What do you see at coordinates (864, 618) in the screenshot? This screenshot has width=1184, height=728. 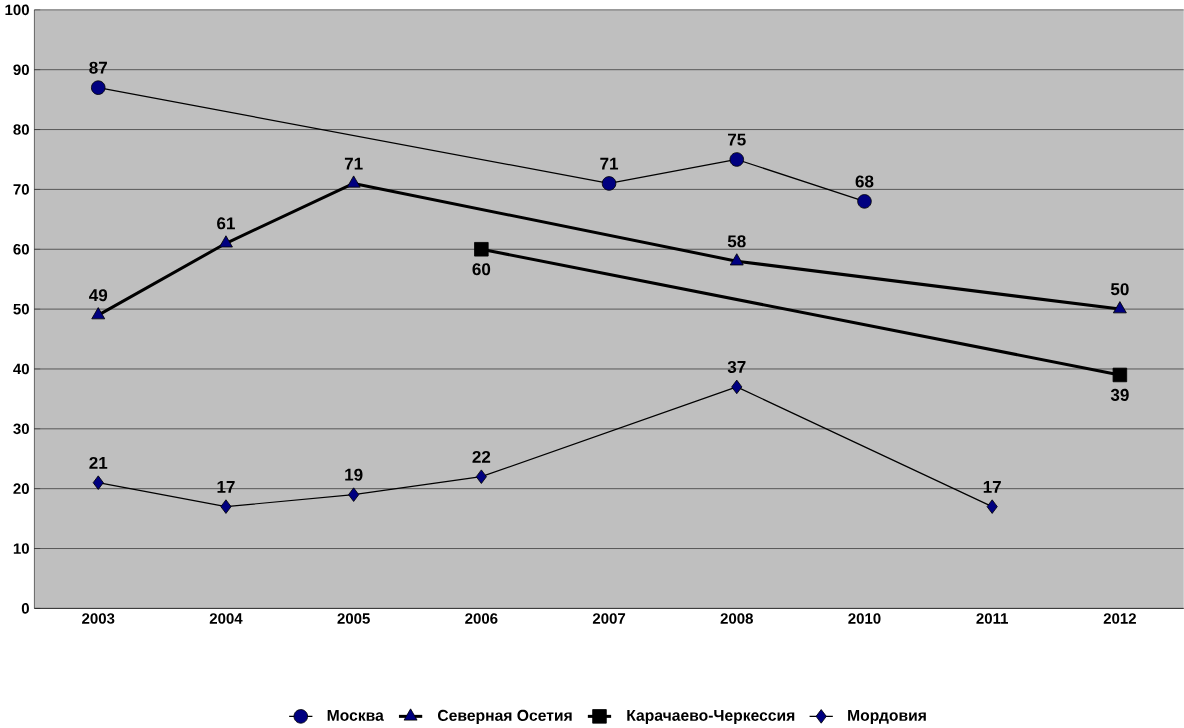 I see `x-tick-label: 2010` at bounding box center [864, 618].